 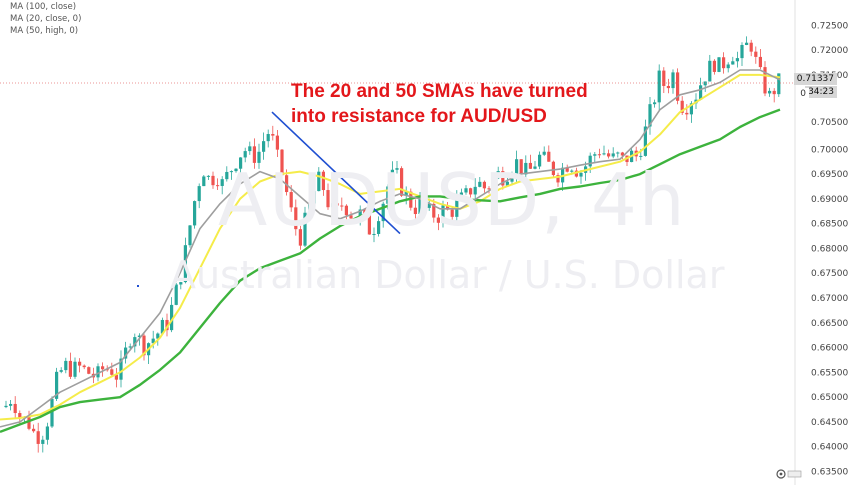 I want to click on trendline-group, so click(x=269, y=199).